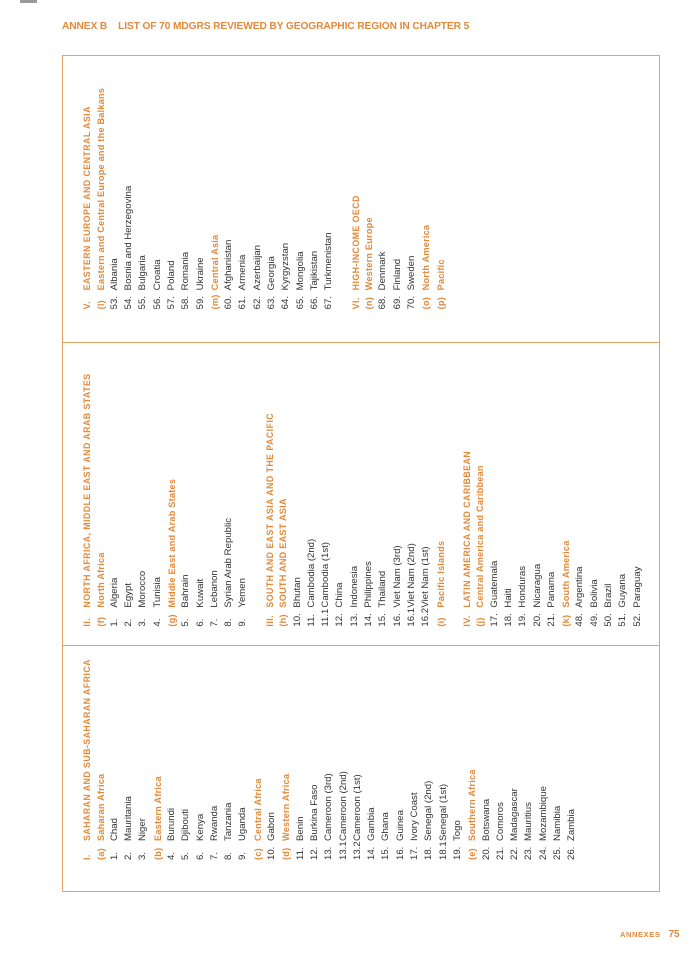 This screenshot has width=700, height=960. What do you see at coordinates (215, 484) in the screenshot?
I see `country-list-item: 7. Lebanon` at bounding box center [215, 484].